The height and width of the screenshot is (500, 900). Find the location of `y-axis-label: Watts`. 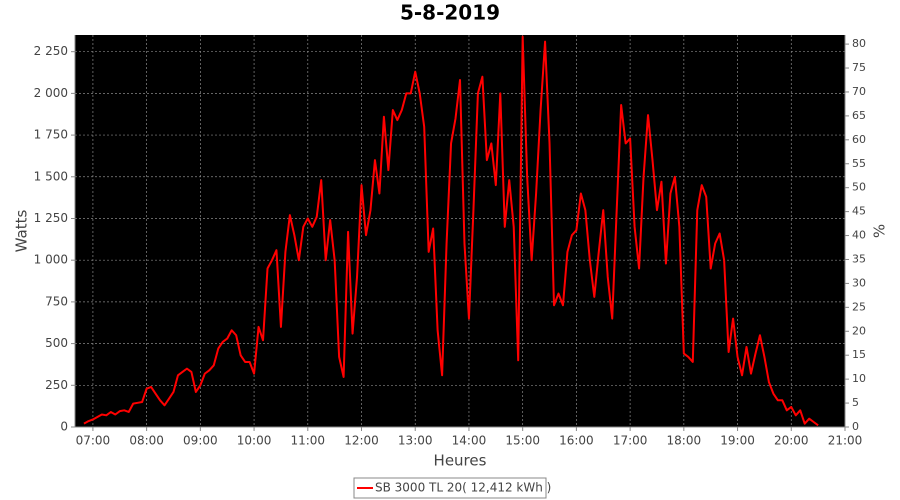

y-axis-label: Watts is located at coordinates (22, 231).